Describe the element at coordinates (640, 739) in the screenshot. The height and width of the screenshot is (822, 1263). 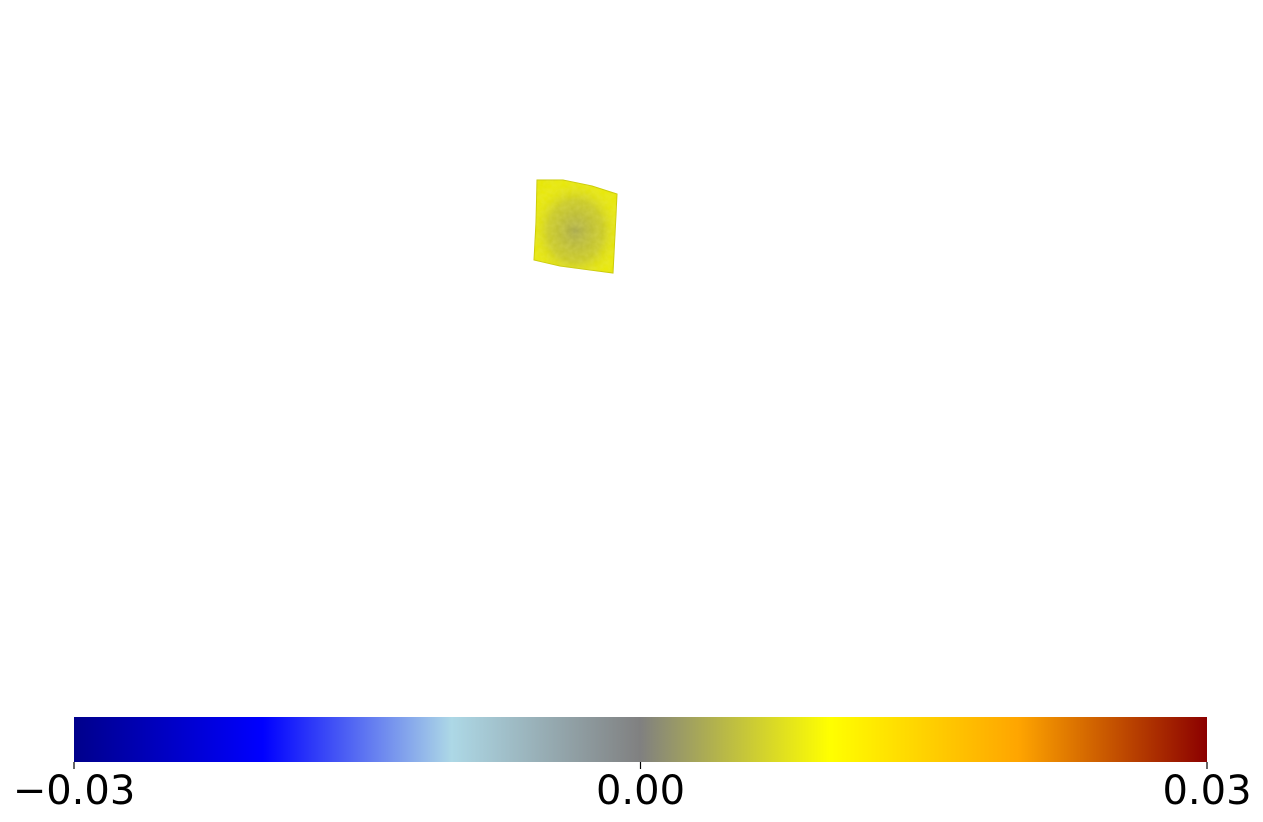
I see `colorbar-gradient` at that location.